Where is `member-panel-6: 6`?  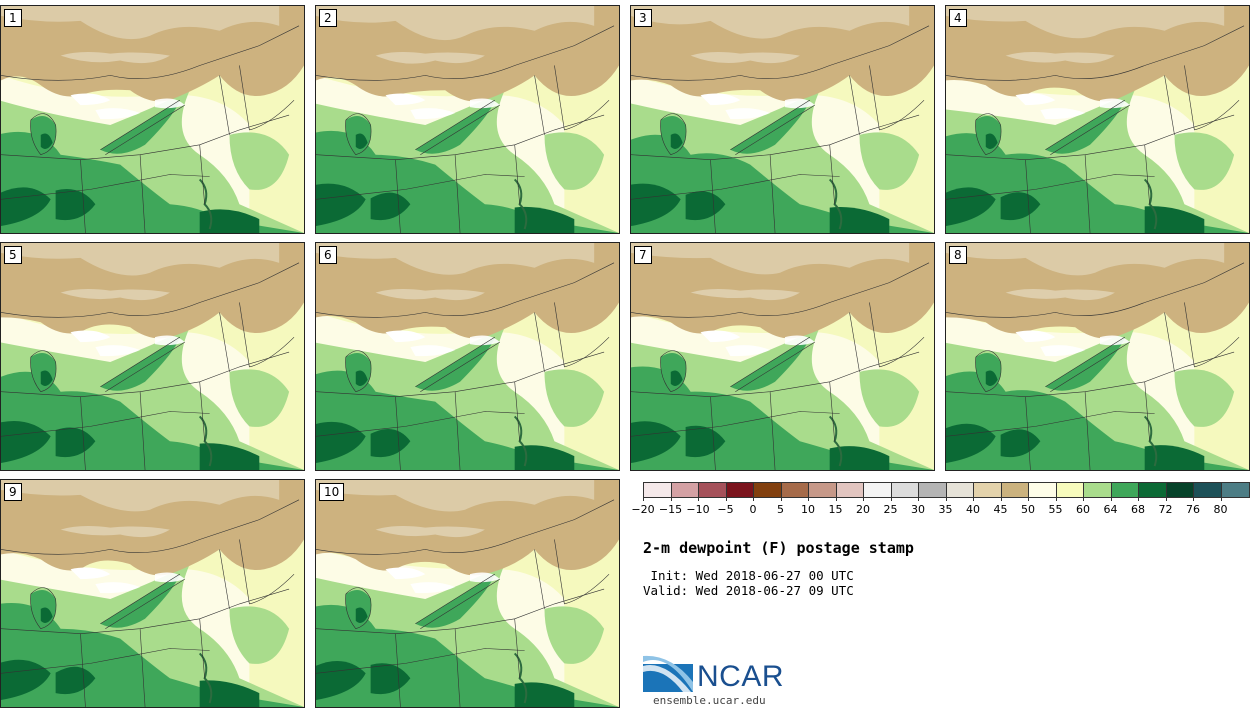
member-panel-6: 6 is located at coordinates (467, 356).